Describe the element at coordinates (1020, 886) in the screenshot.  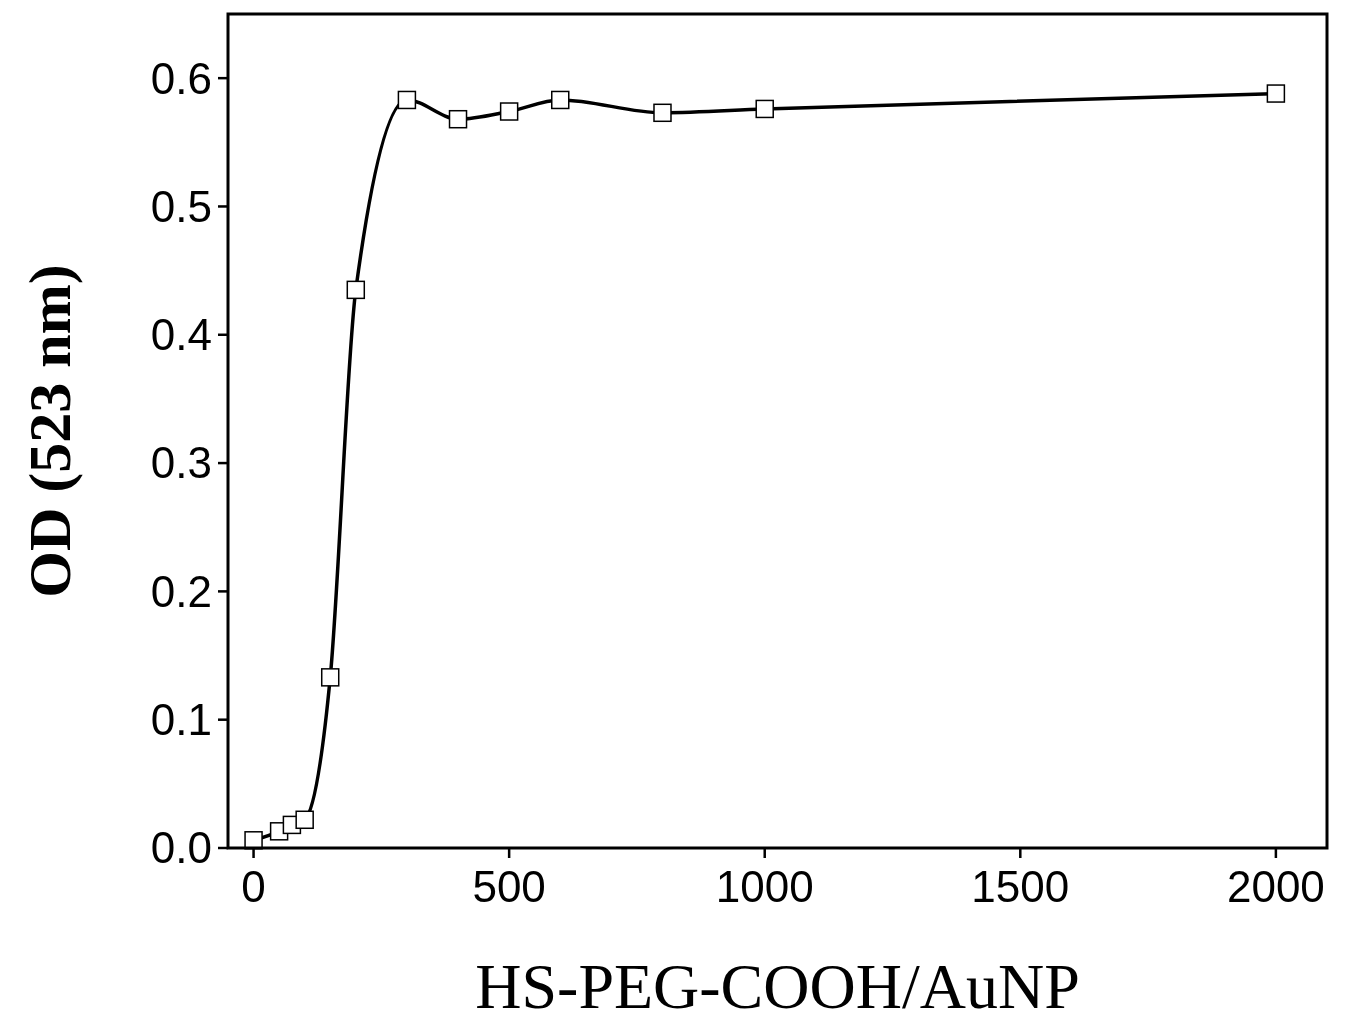
I see `x-tick-label: 1500` at that location.